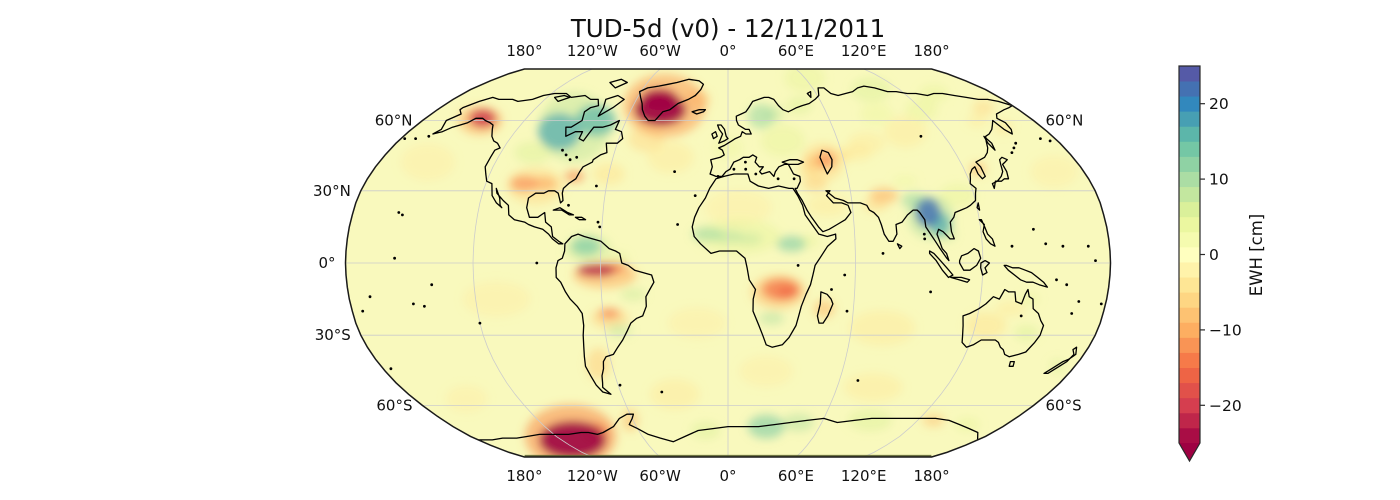  I want to click on colorbar-tick-label: 20, so click(1219, 104).